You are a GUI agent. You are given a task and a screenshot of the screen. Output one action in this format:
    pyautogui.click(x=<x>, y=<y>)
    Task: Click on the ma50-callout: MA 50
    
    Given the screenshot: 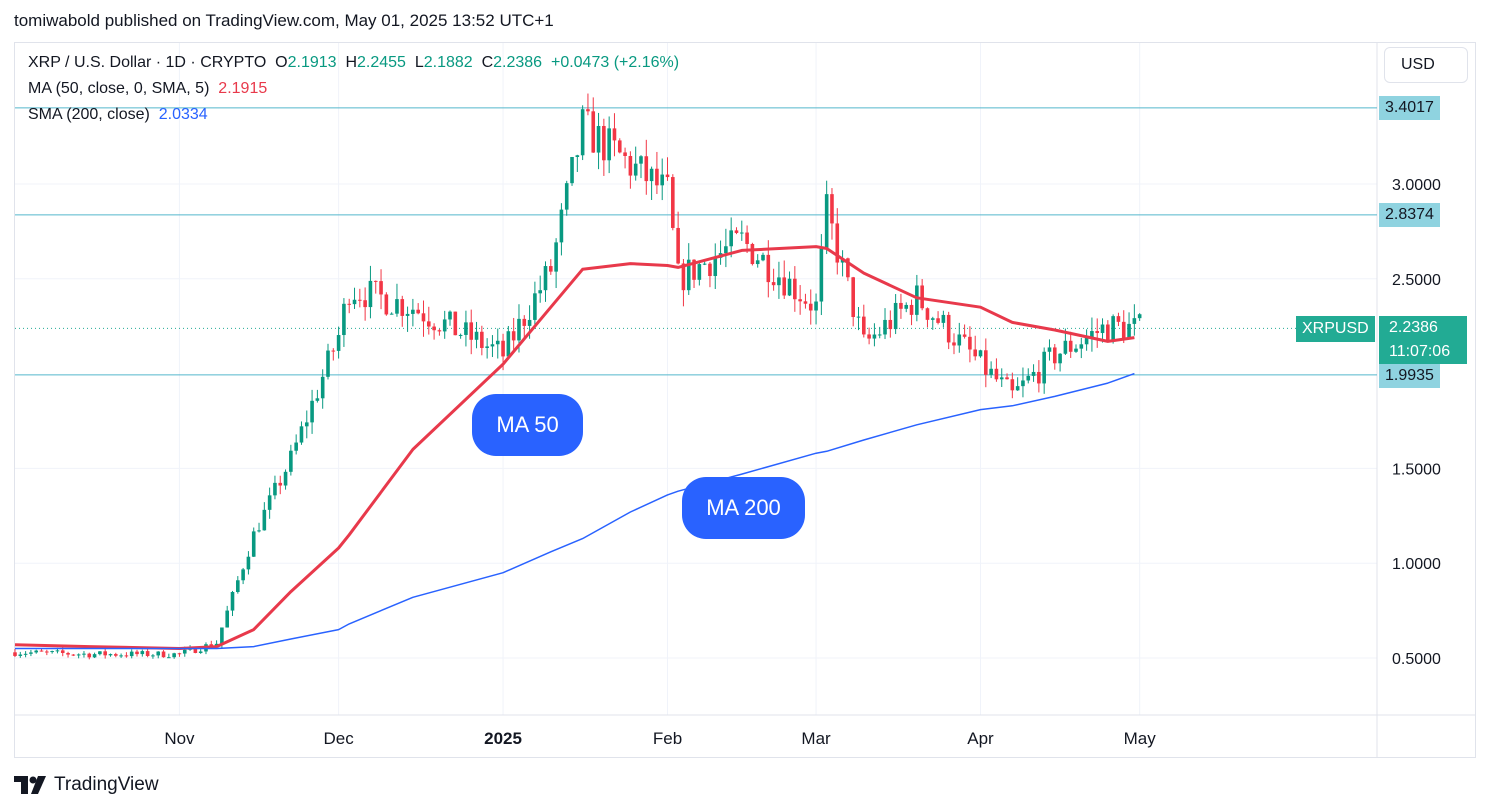 What is the action you would take?
    pyautogui.click(x=527, y=425)
    